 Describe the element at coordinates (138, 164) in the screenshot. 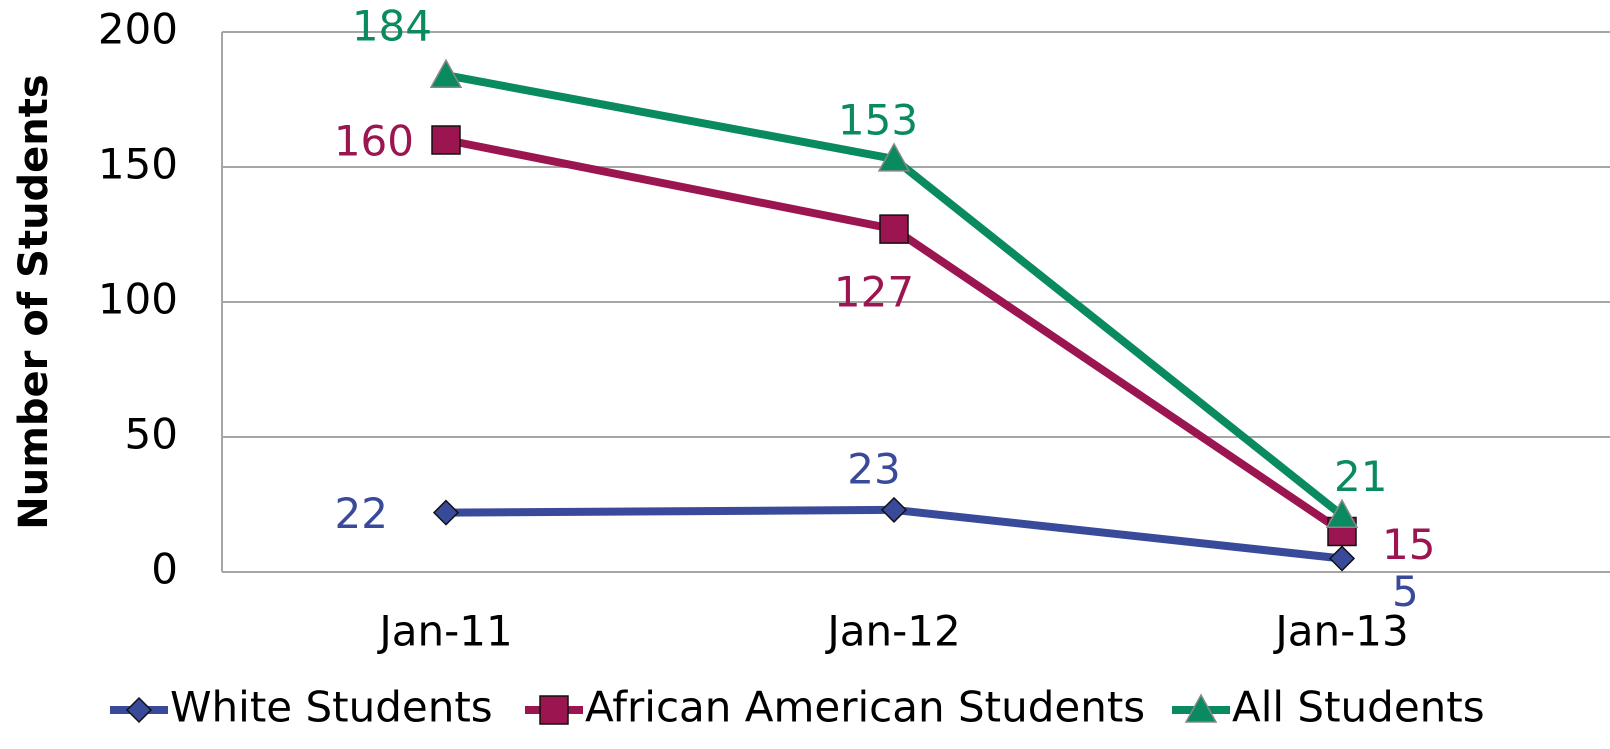

I see `y-tick-label: 150` at that location.